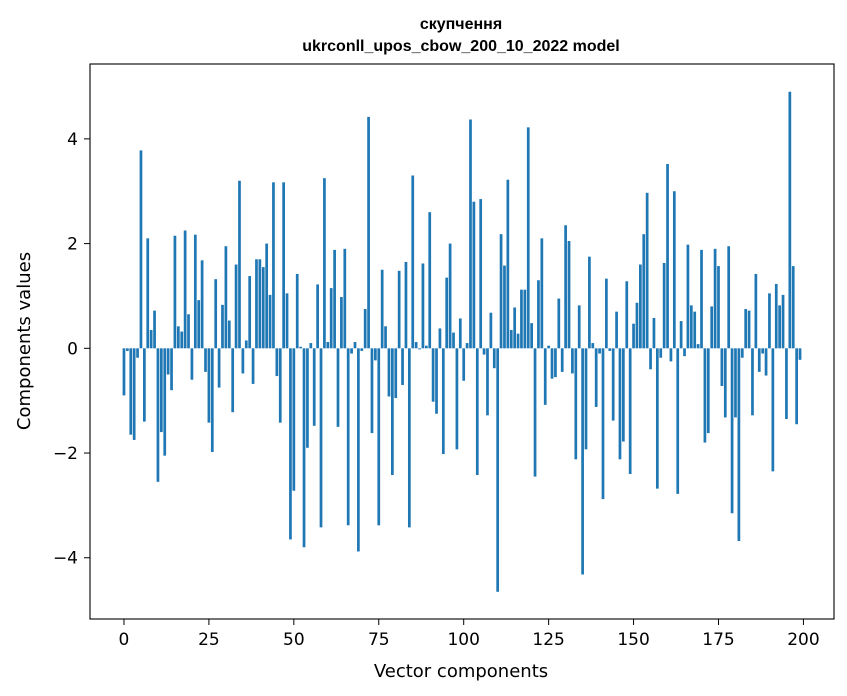  Describe the element at coordinates (24, 341) in the screenshot. I see `y-axis-label: Components values` at that location.